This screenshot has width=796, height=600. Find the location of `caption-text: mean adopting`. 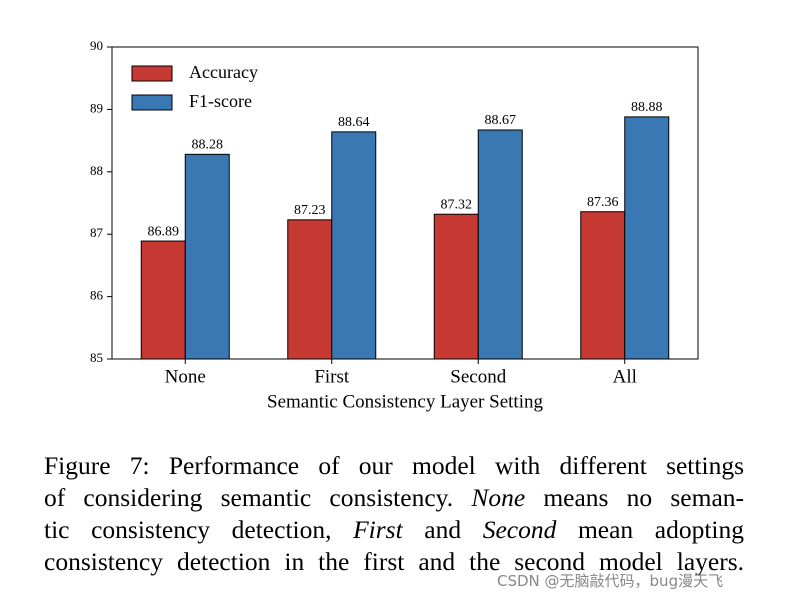

caption-text: mean adopting is located at coordinates (650, 529).